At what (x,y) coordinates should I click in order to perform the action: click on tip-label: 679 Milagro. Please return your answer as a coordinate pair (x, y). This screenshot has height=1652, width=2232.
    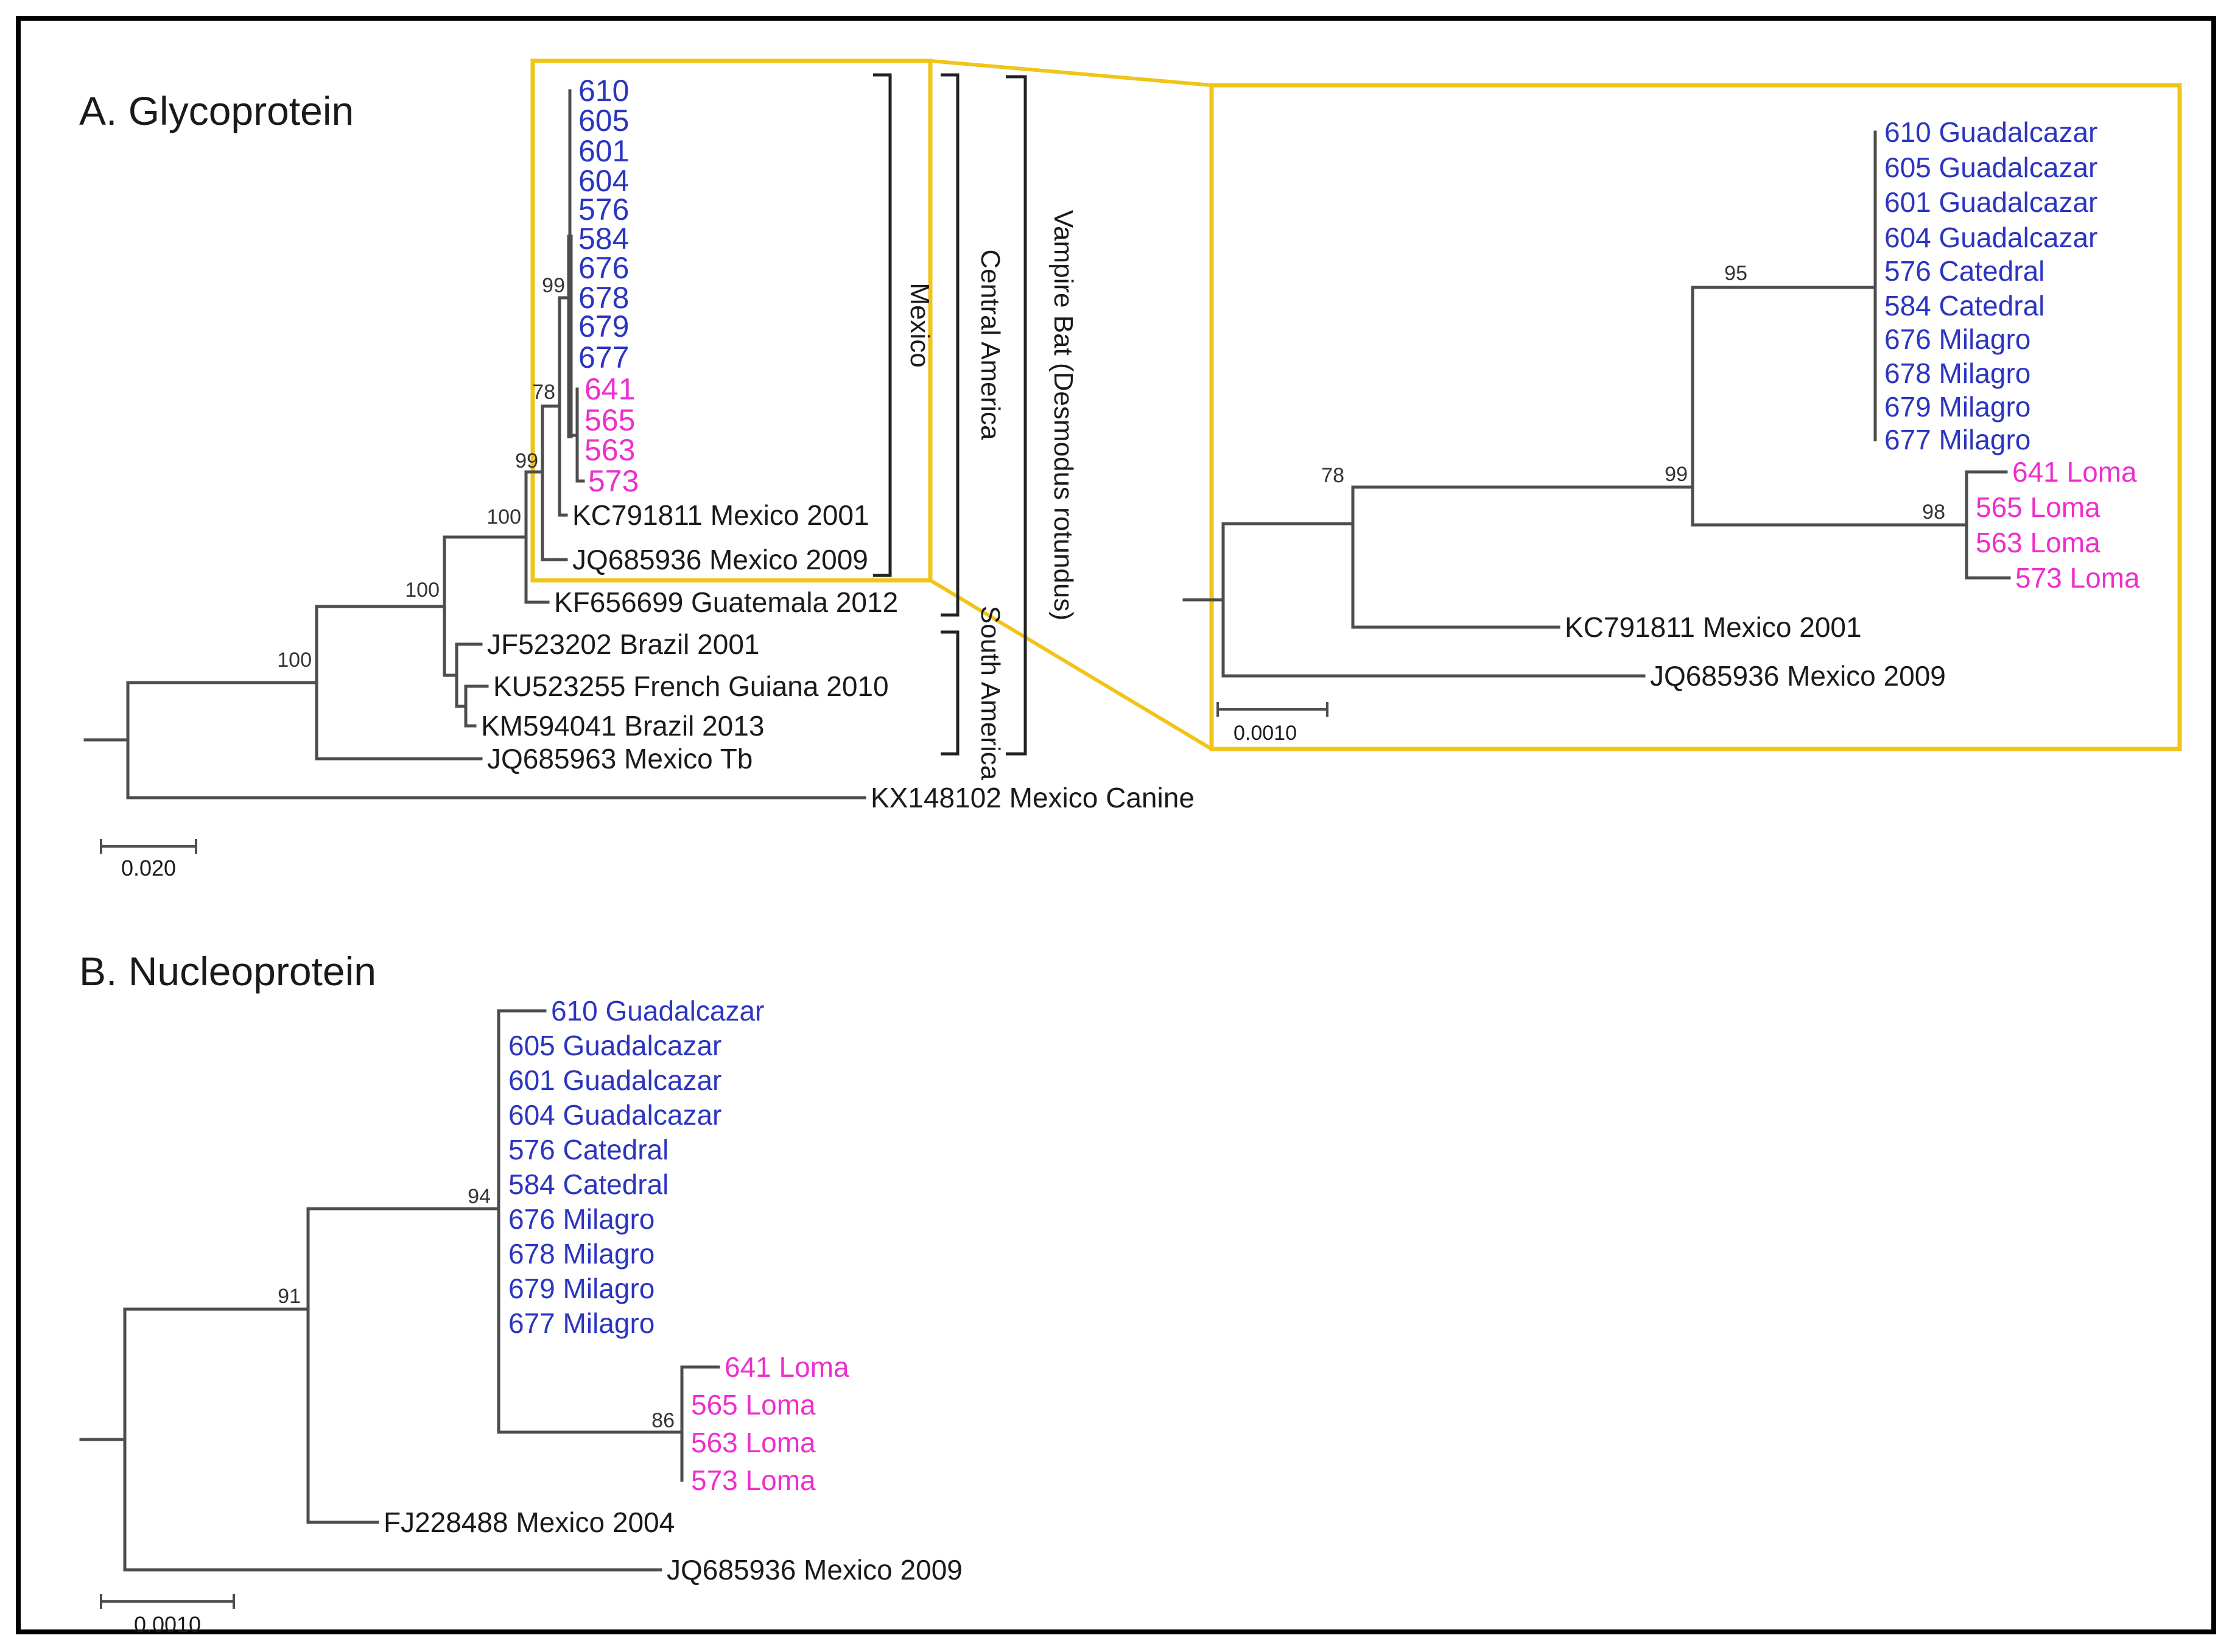
    Looking at the image, I should click on (1957, 407).